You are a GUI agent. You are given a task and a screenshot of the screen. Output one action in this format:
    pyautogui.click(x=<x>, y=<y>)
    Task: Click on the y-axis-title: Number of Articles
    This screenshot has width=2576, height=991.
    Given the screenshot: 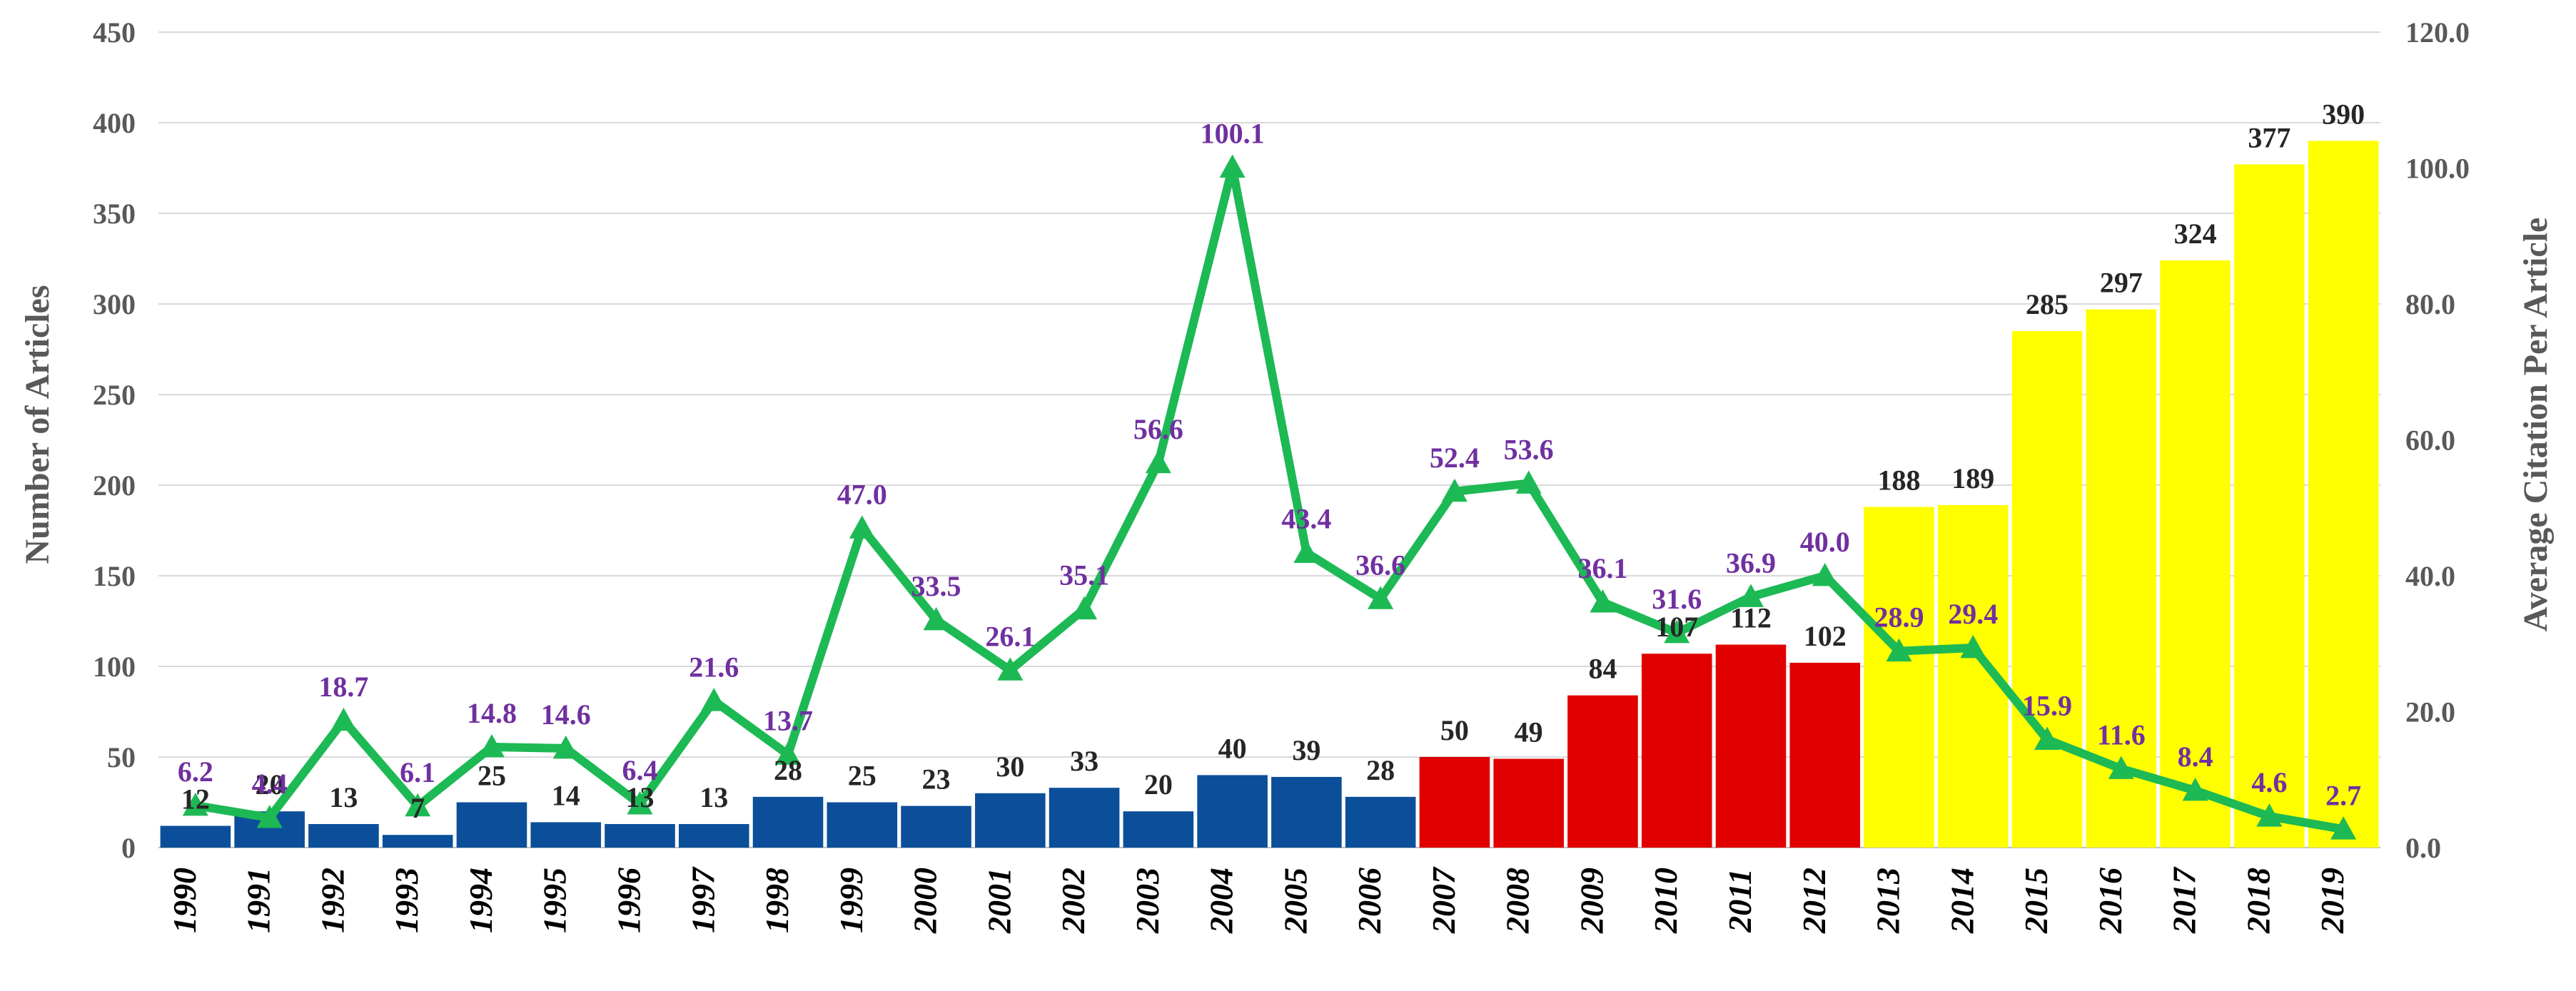 What is the action you would take?
    pyautogui.click(x=37, y=425)
    